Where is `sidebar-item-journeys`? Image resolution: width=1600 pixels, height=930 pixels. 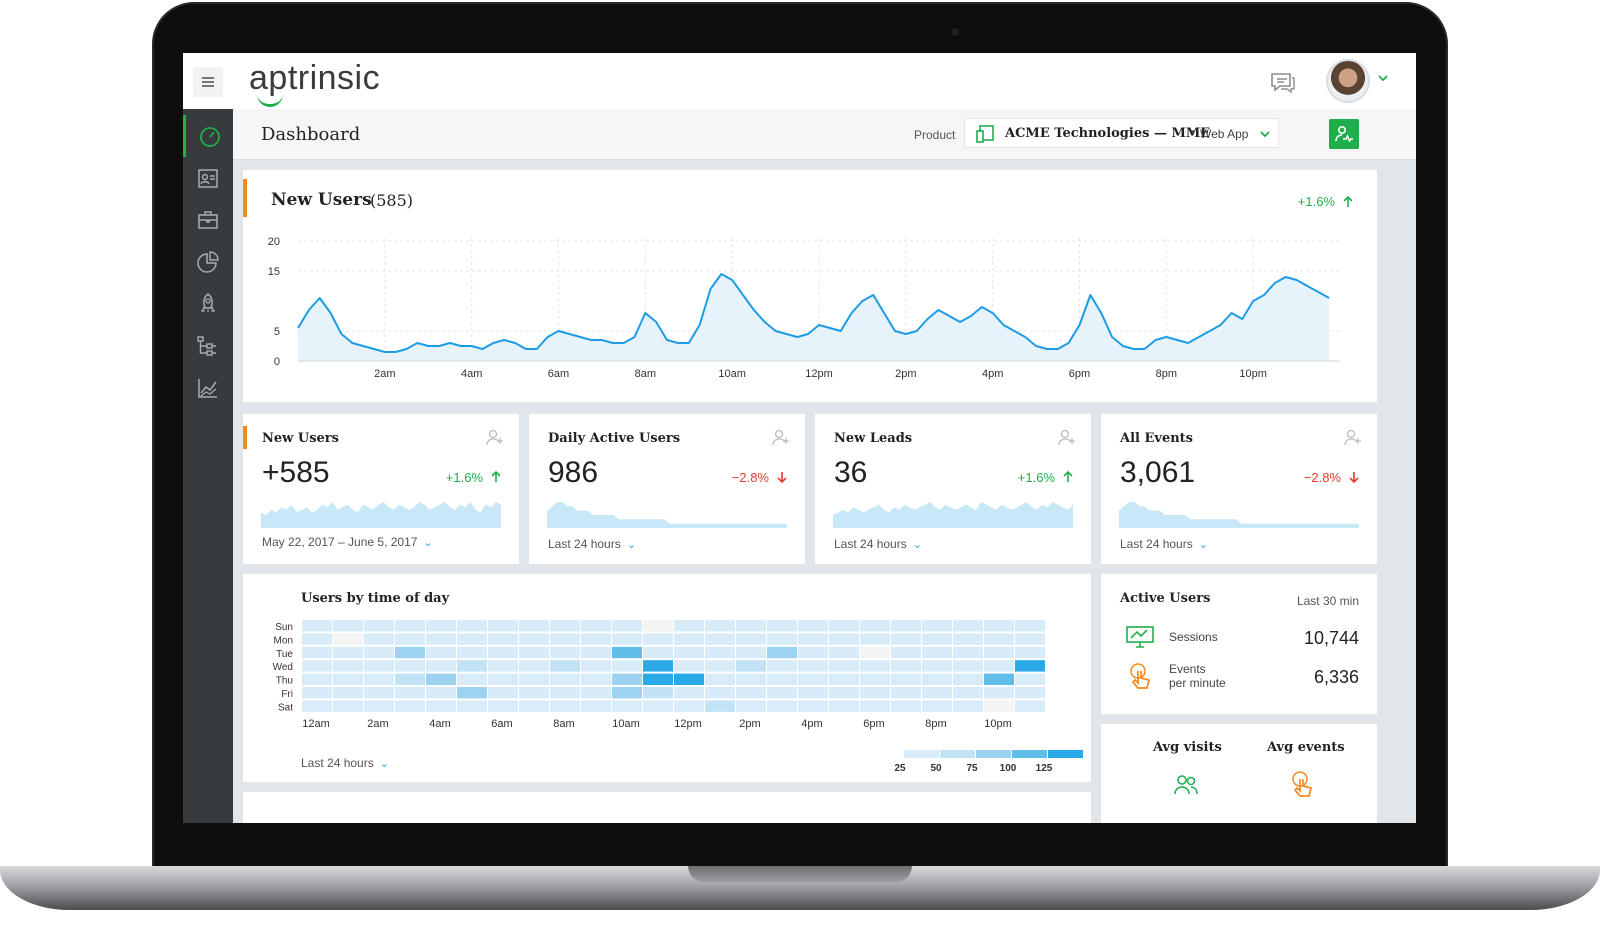
sidebar-item-journeys is located at coordinates (208, 346).